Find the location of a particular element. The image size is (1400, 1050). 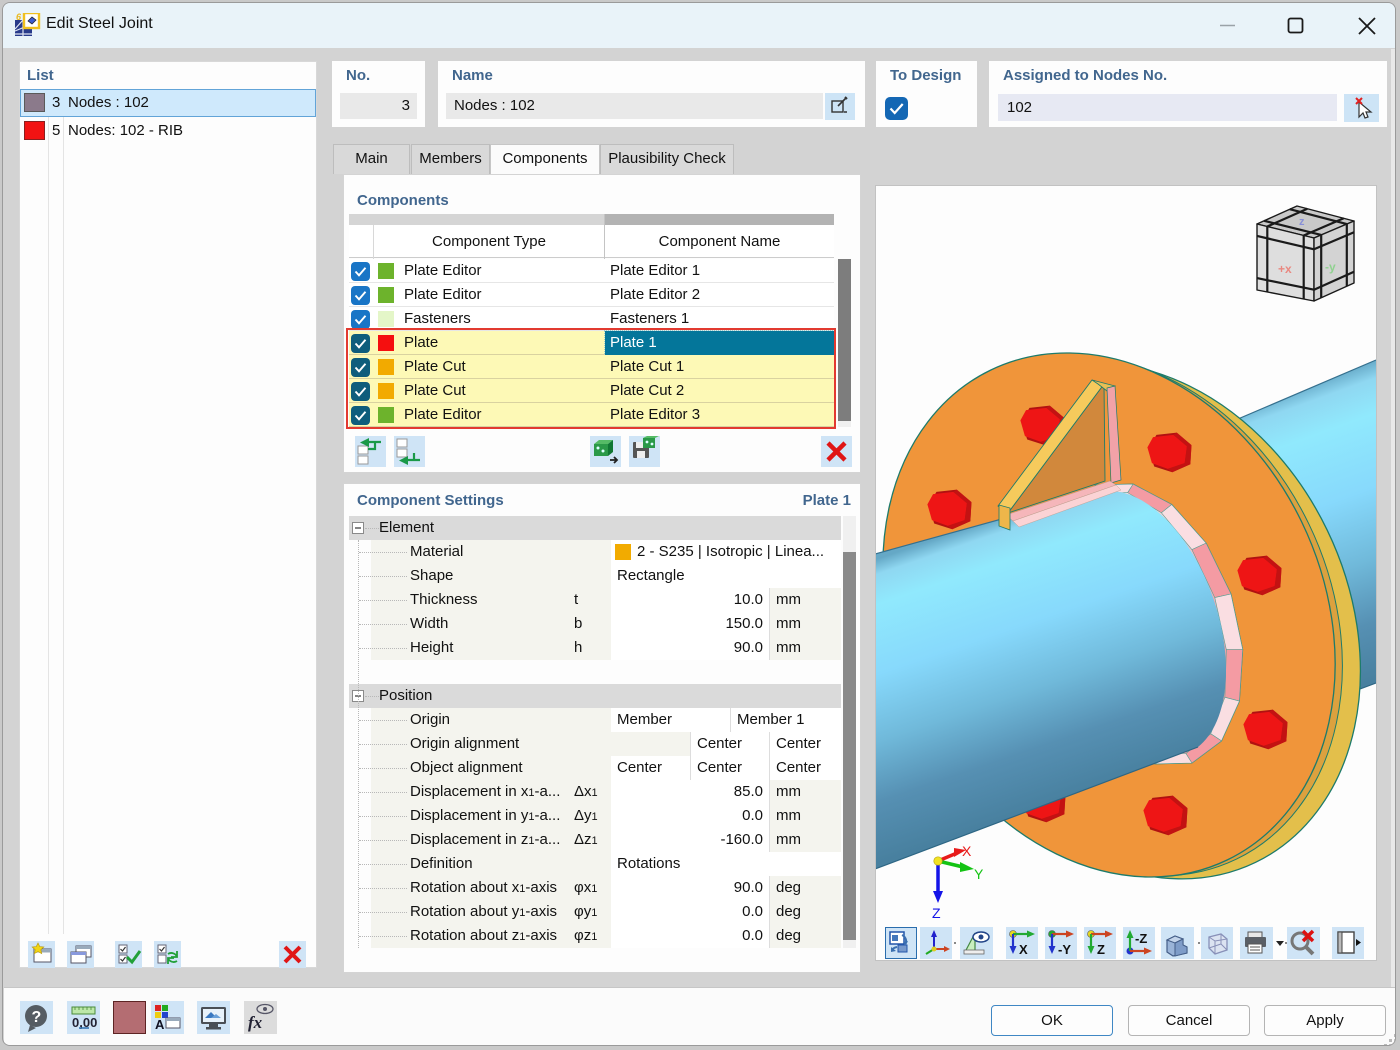

svg-text: -Y is located at coordinates (1064, 949).